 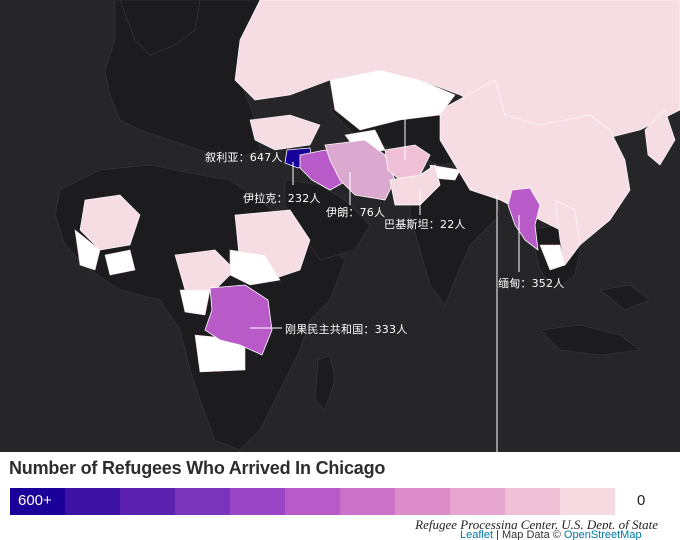 I want to click on legend-min-label: 0, so click(x=641, y=500).